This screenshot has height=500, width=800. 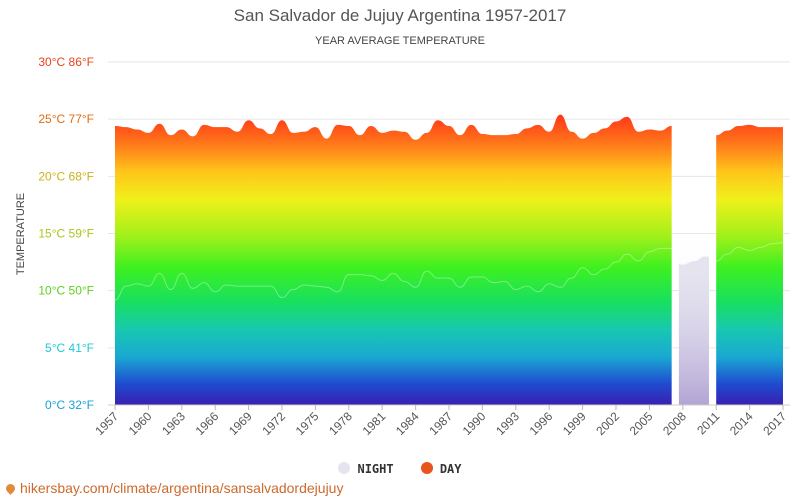 I want to click on y-tick-label: 25°C 77°F, so click(x=66, y=119).